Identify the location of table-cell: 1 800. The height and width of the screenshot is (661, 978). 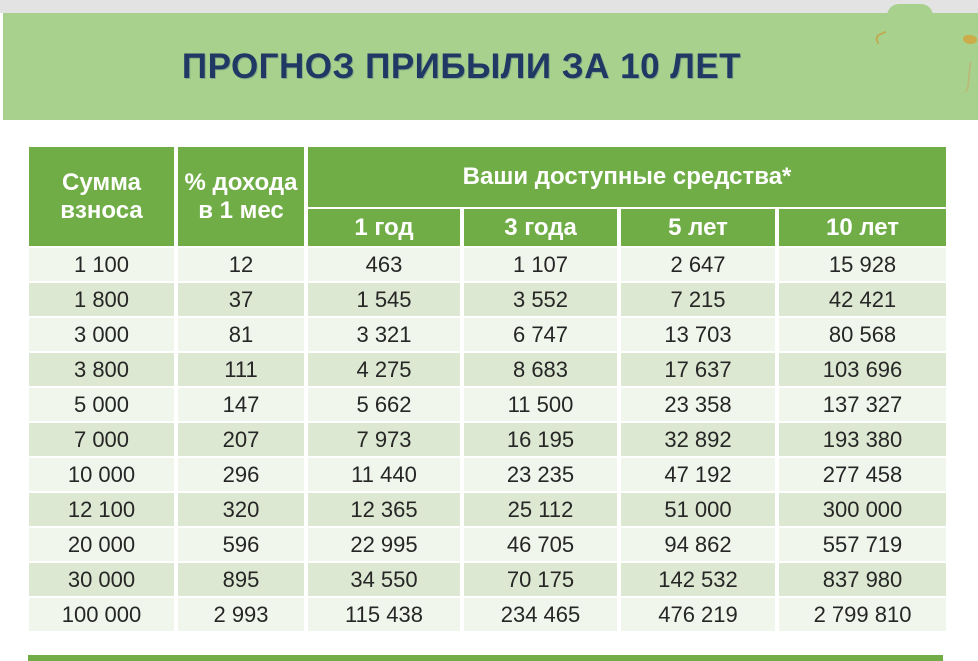
(101, 299).